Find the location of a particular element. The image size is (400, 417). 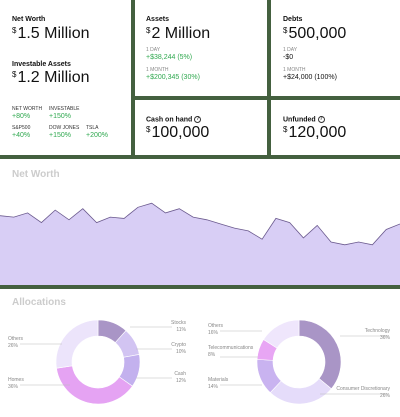

donut-label-telecommunications: Telecommunications 8% is located at coordinates (231, 351).